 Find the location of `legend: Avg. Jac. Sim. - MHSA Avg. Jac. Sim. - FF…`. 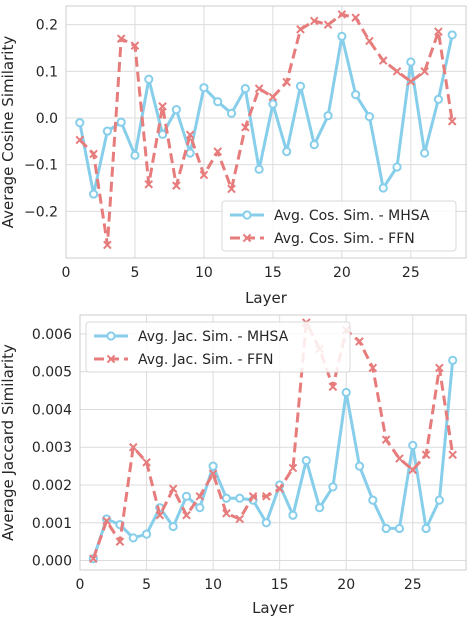

legend: Avg. Jac. Sim. - MHSA Avg. Jac. Sim. - FF… is located at coordinates (218, 347).